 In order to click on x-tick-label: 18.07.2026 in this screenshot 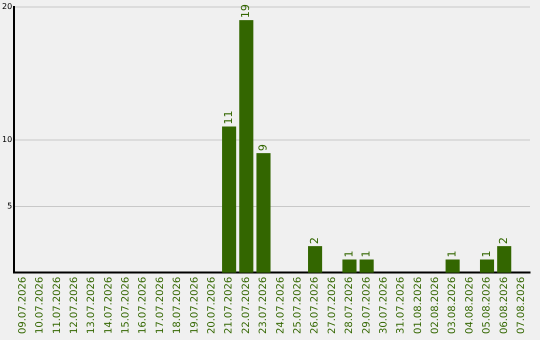, I will do `click(178, 305)`.